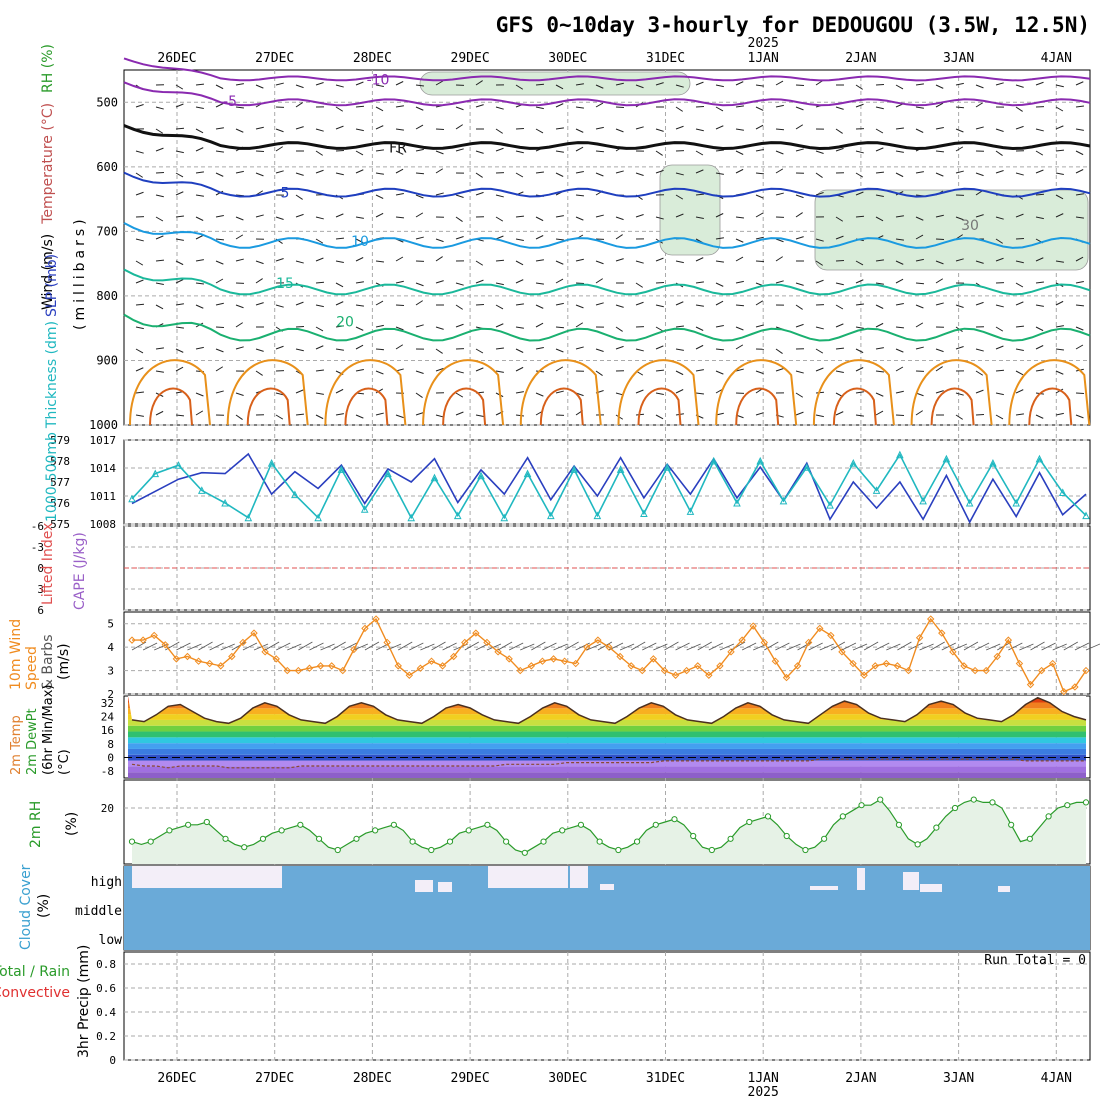 The height and width of the screenshot is (1100, 1100). What do you see at coordinates (106, 1036) in the screenshot?
I see `precip-tick-label: 0.2` at bounding box center [106, 1036].